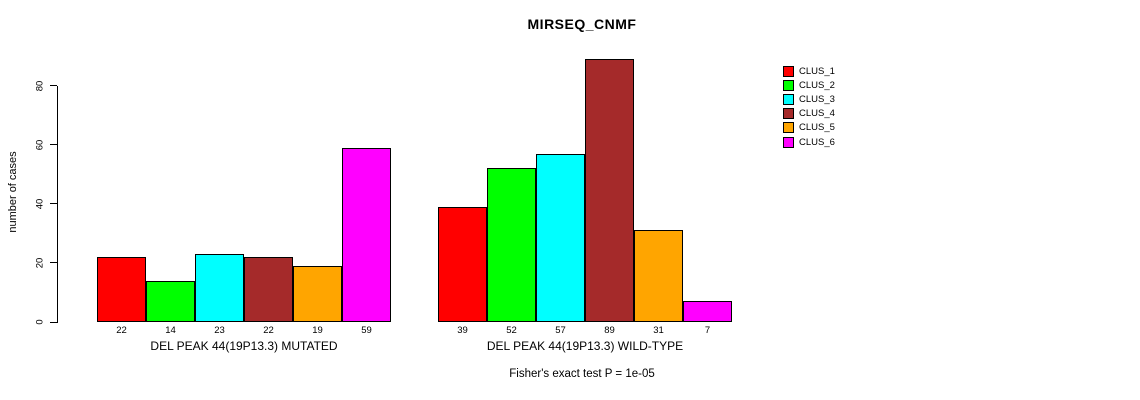 The width and height of the screenshot is (1140, 400). What do you see at coordinates (707, 330) in the screenshot?
I see `bar-value-label: 7` at bounding box center [707, 330].